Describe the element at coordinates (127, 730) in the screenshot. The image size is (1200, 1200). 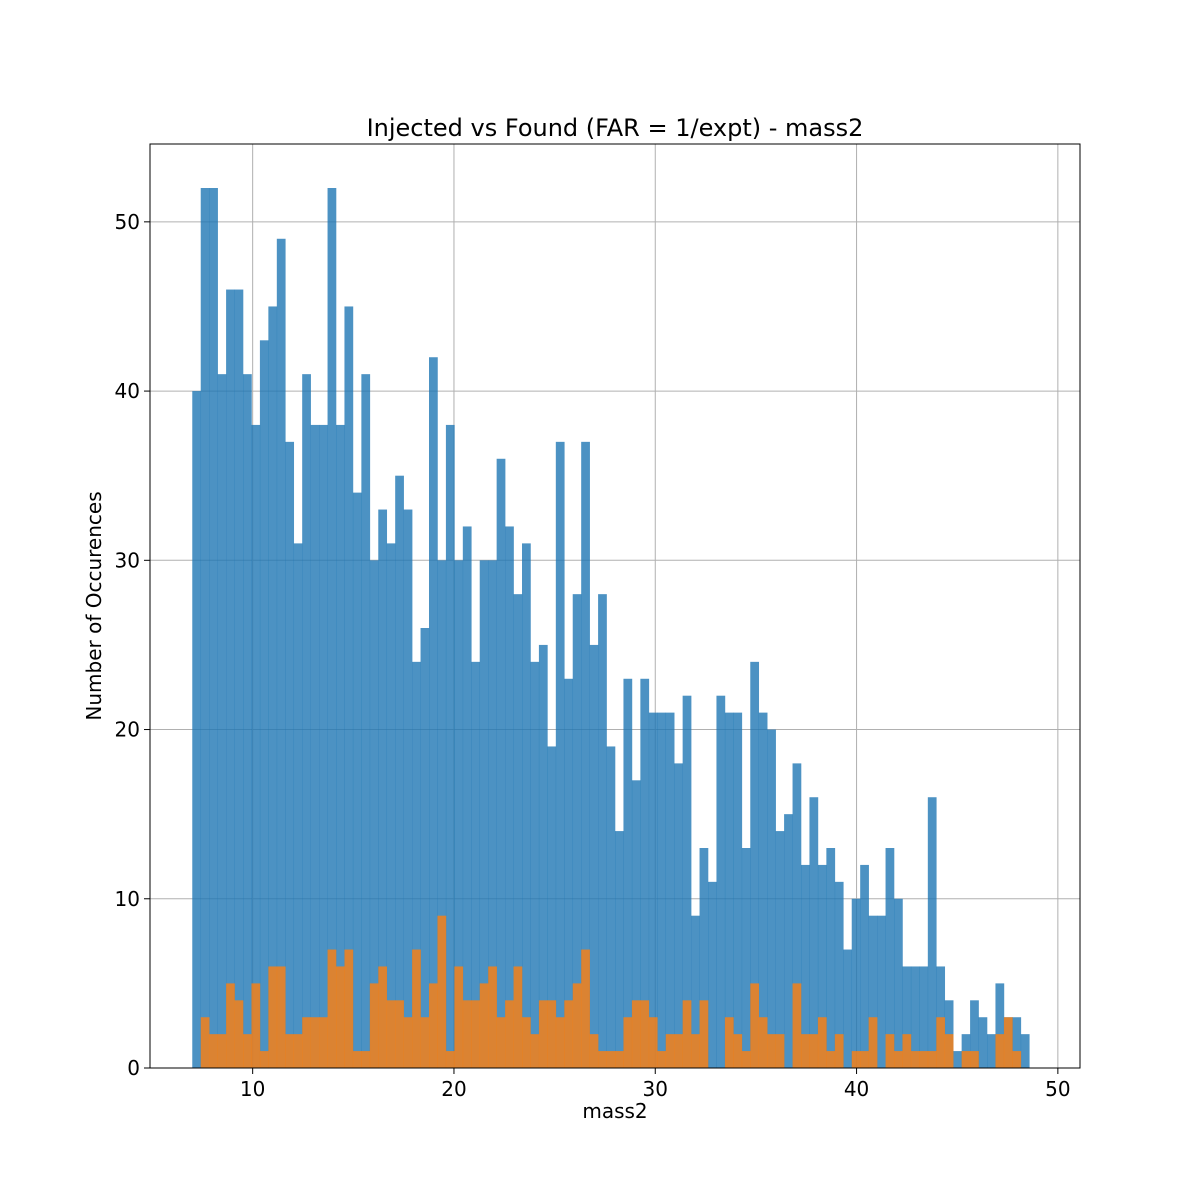
I see `y-tick-label: 20` at that location.